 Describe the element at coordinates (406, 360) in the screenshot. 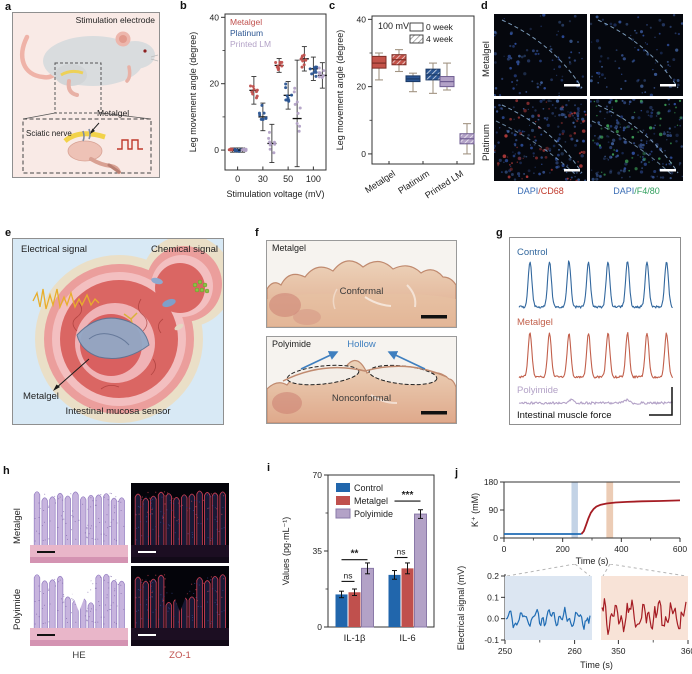

I see `hollow-arrow-right` at that location.